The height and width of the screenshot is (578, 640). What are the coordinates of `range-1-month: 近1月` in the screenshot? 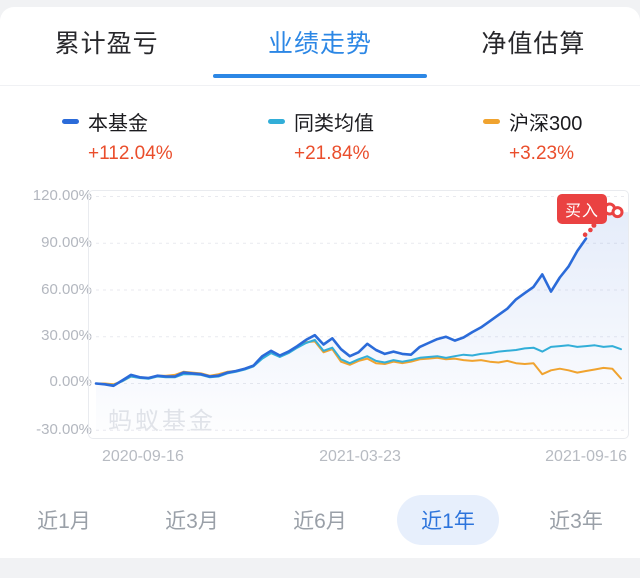 It's located at (64, 520).